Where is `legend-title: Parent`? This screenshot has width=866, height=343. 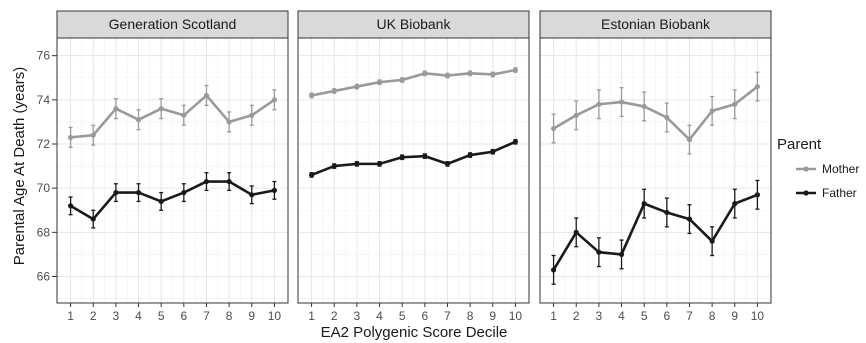 legend-title: Parent is located at coordinates (799, 144).